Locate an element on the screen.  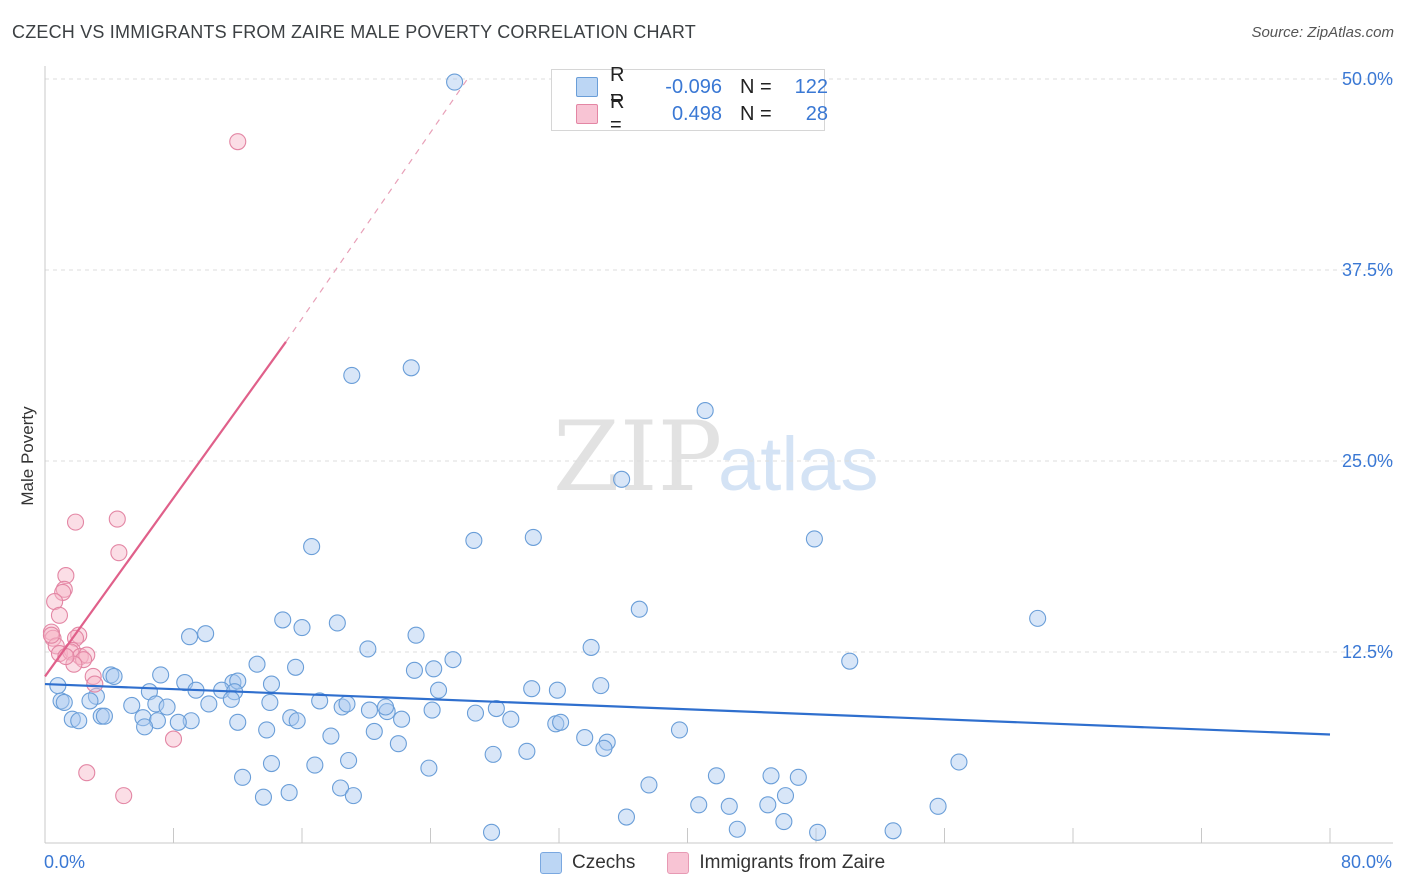
x-tick-label-min: 0.0% is located at coordinates (65, 862).